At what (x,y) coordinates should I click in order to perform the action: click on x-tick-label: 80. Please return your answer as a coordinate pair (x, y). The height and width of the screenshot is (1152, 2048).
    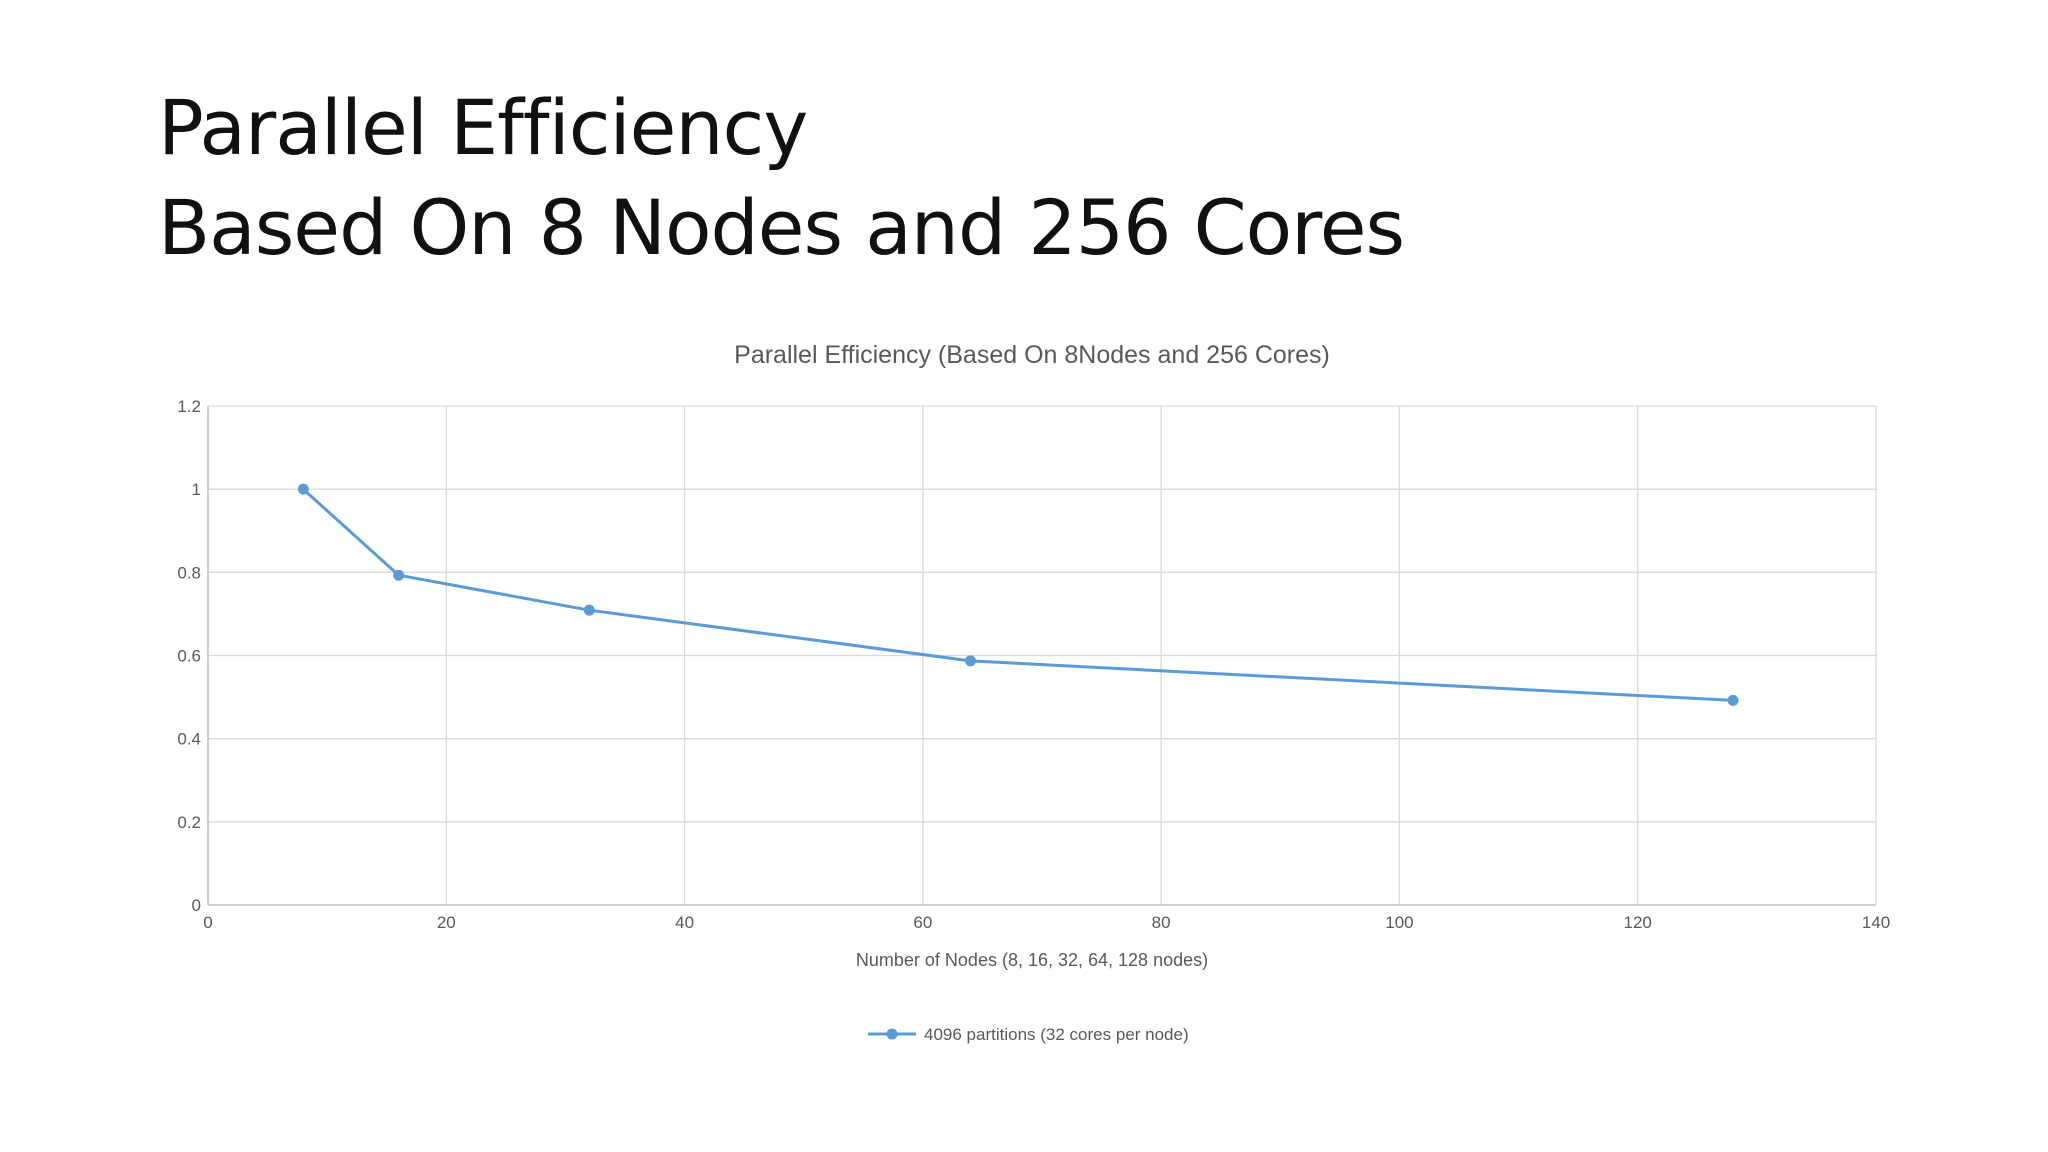
    Looking at the image, I should click on (1161, 922).